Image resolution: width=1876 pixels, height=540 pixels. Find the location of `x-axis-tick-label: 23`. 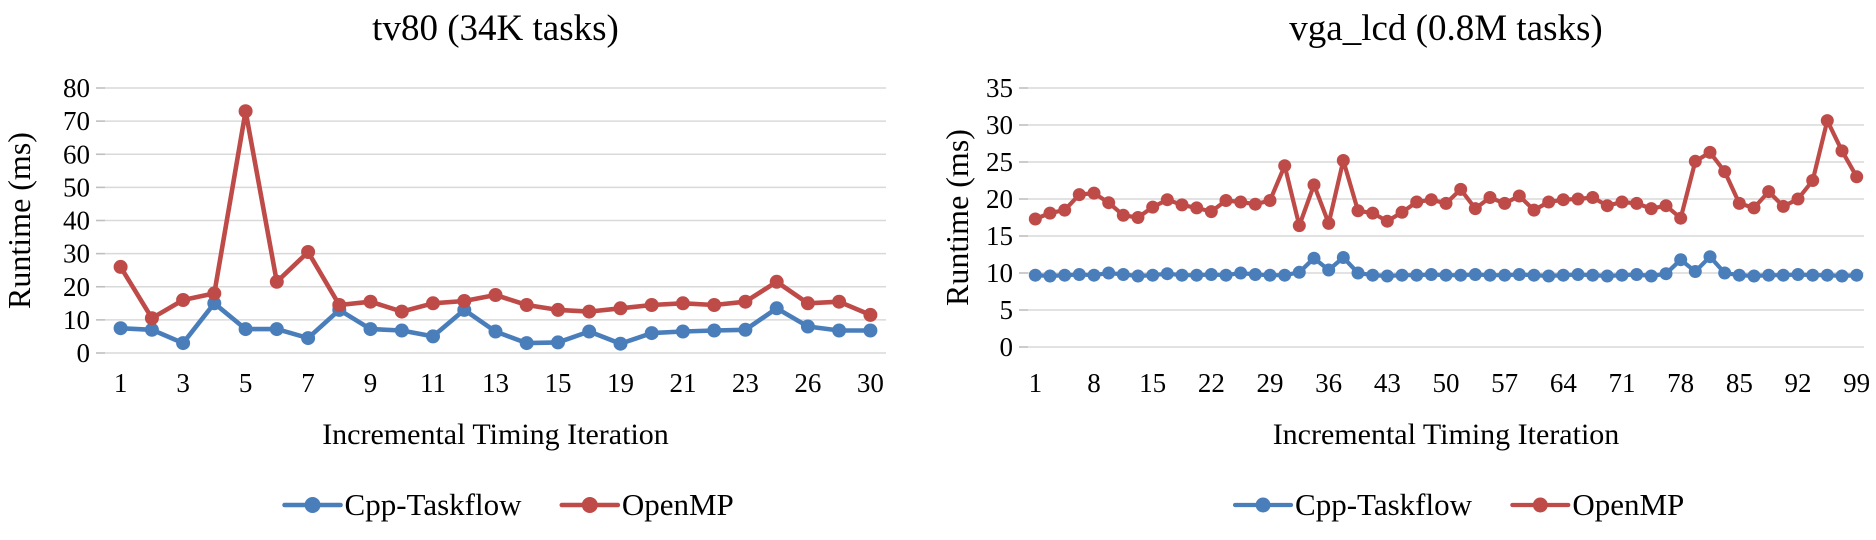

x-axis-tick-label: 23 is located at coordinates (745, 383).